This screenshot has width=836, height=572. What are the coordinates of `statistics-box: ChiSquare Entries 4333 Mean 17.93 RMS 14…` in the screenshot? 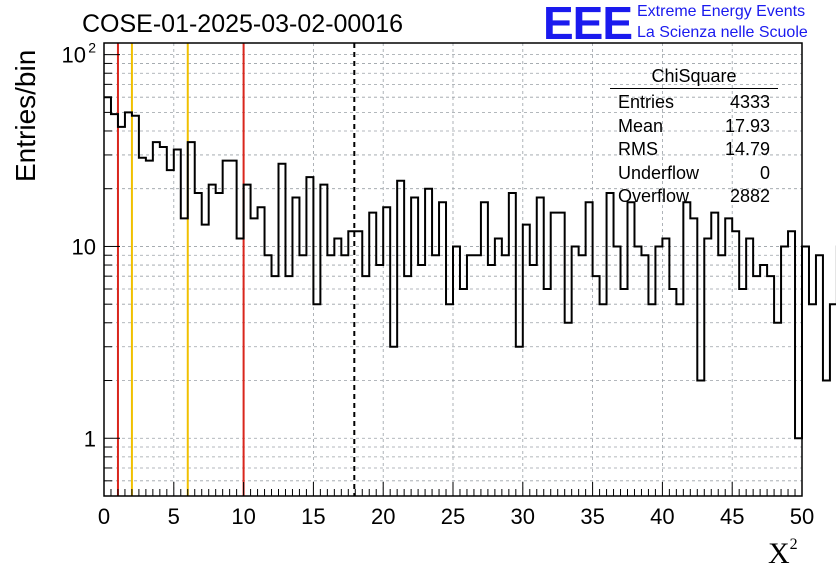 It's located at (694, 137).